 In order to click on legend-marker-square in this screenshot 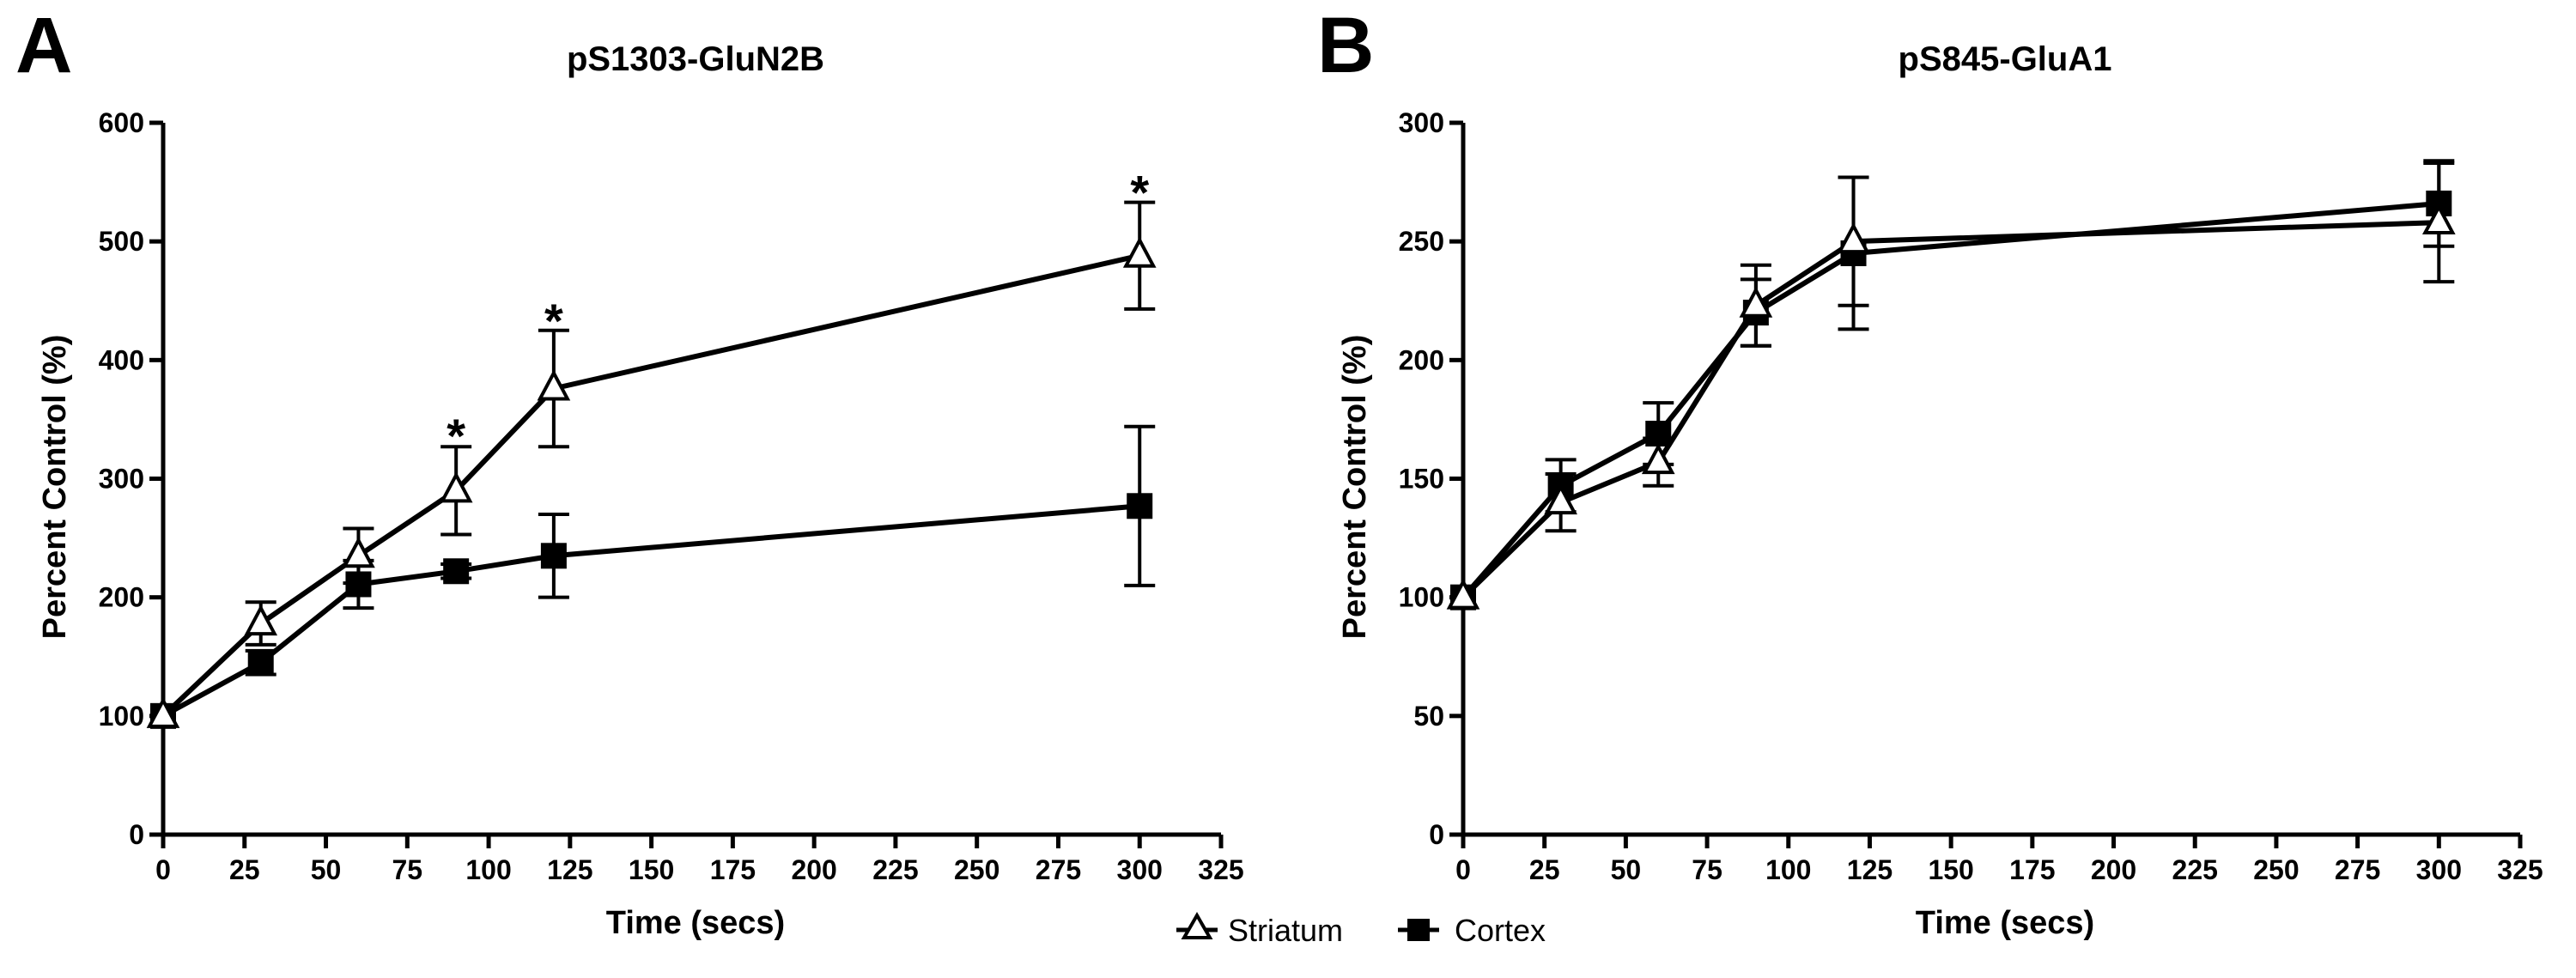, I will do `click(1418, 930)`.